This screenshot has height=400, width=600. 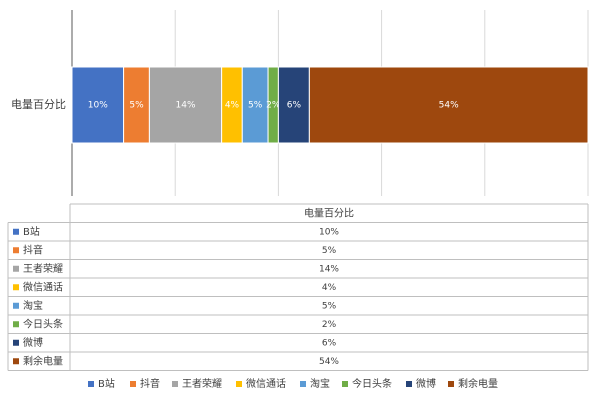 What do you see at coordinates (273, 106) in the screenshot?
I see `data-label: 2%` at bounding box center [273, 106].